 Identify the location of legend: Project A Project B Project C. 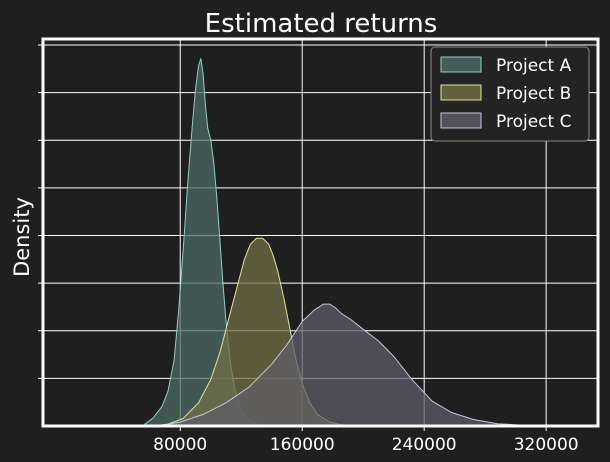
(510, 94).